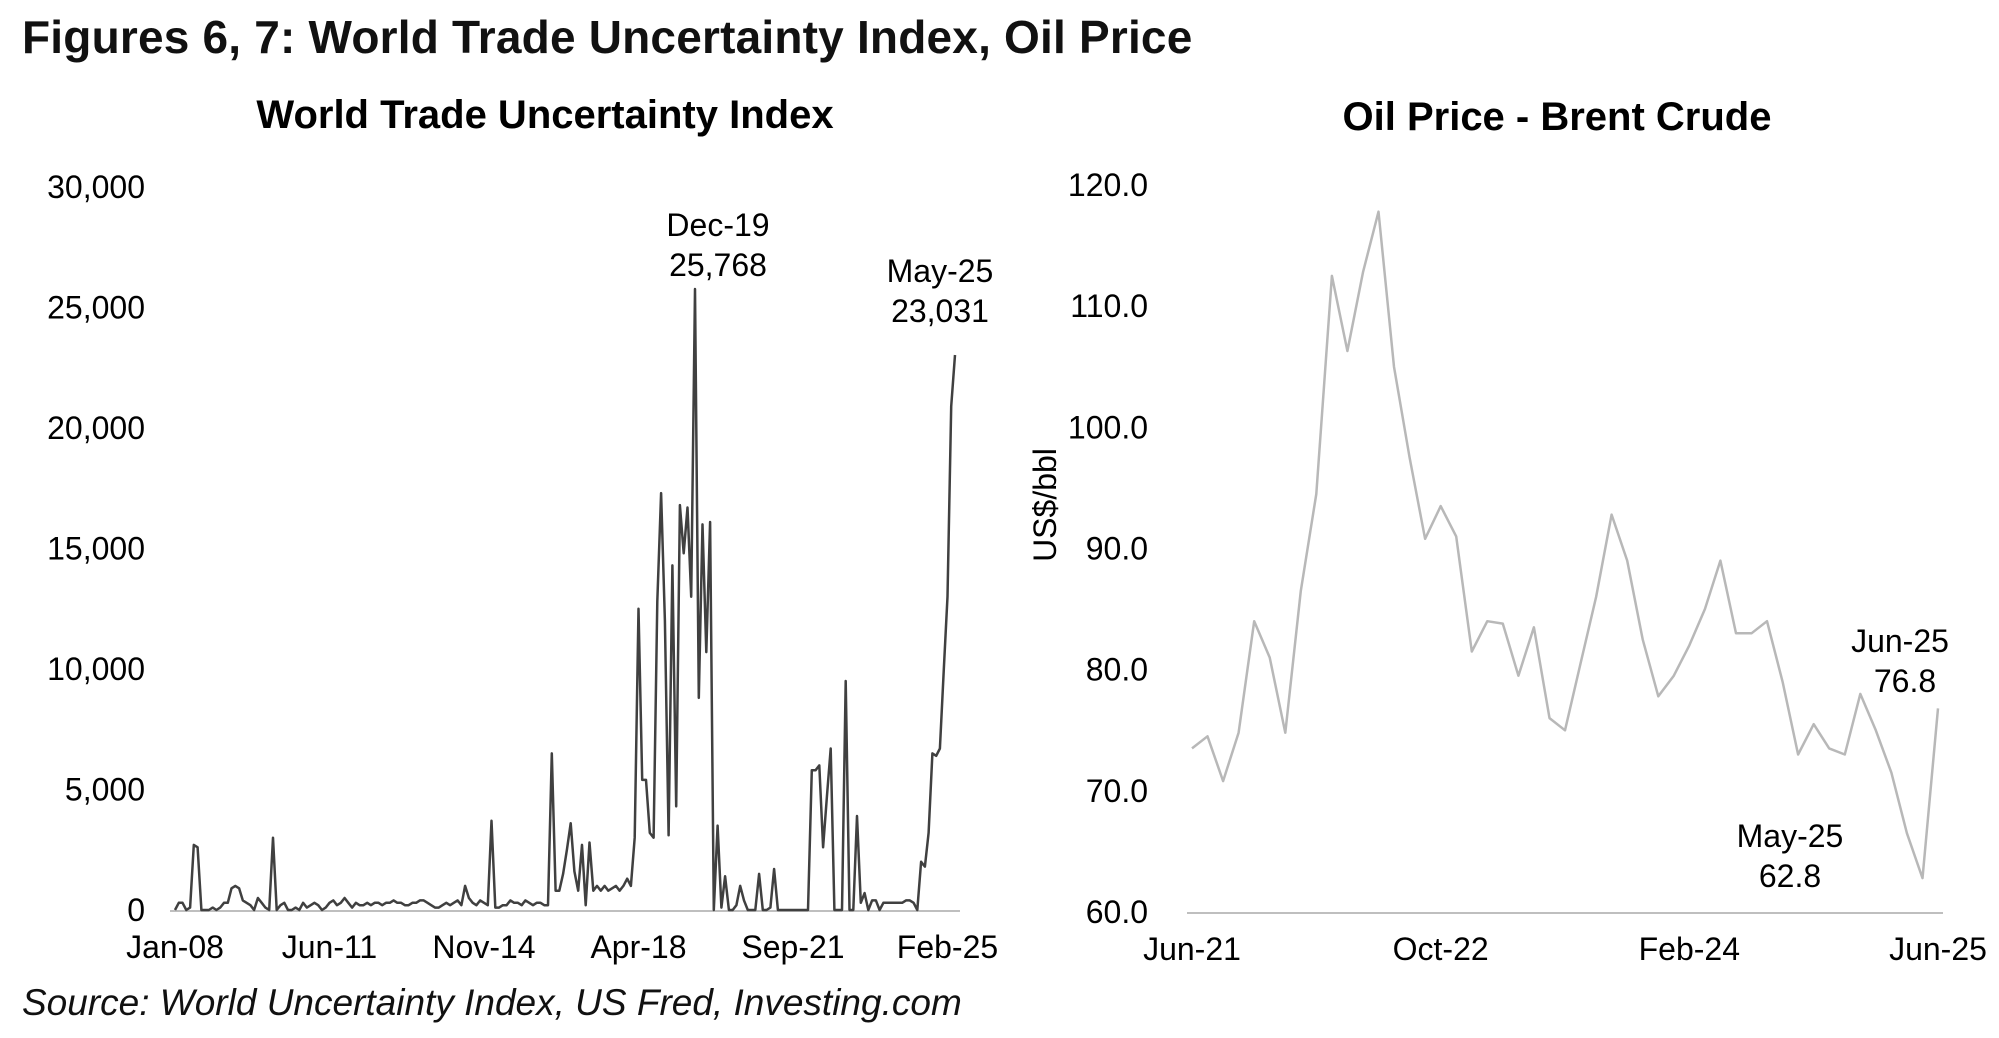 Image resolution: width=1999 pixels, height=1038 pixels. I want to click on latest-oil-annotation-date: Jun-25, so click(1900, 641).